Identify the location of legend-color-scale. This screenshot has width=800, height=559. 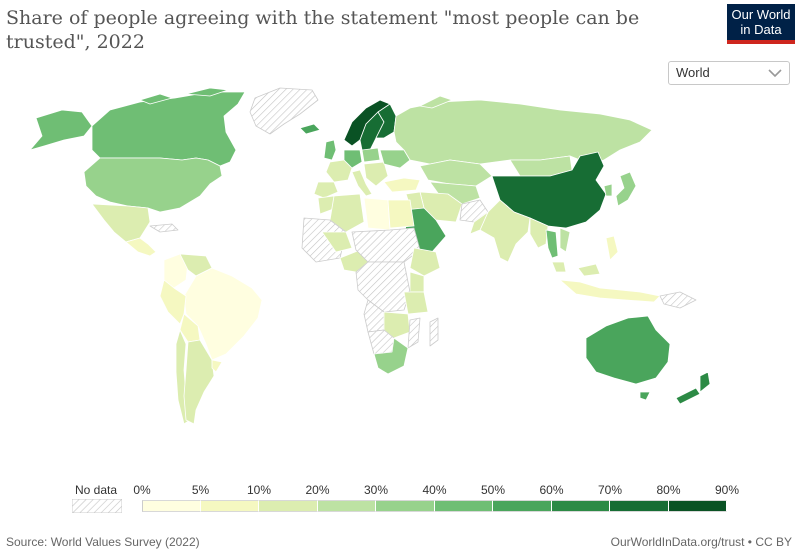
(434, 506).